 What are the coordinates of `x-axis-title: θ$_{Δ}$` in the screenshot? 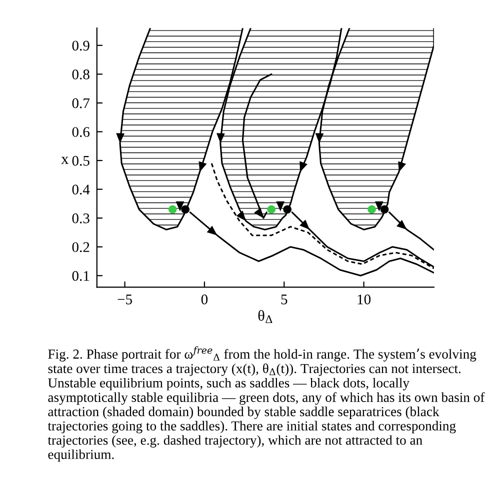 It's located at (265, 317).